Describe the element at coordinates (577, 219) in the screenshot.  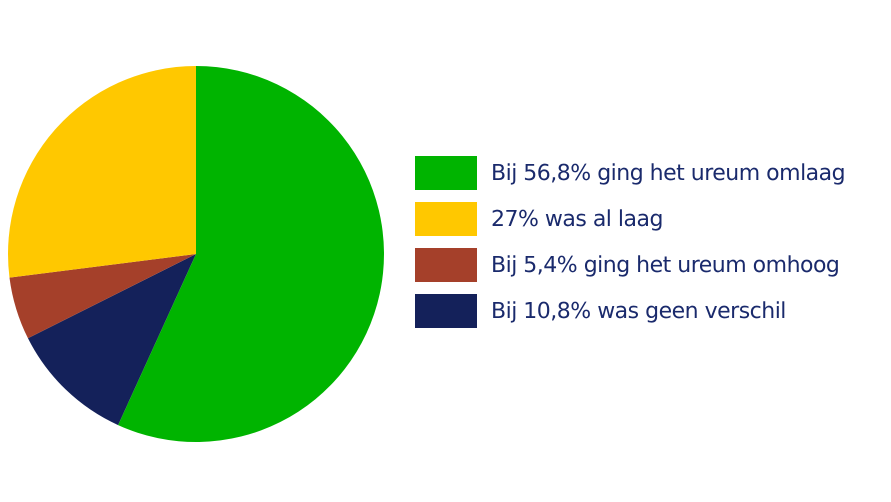
I see `legend-label: 27% was al laag` at that location.